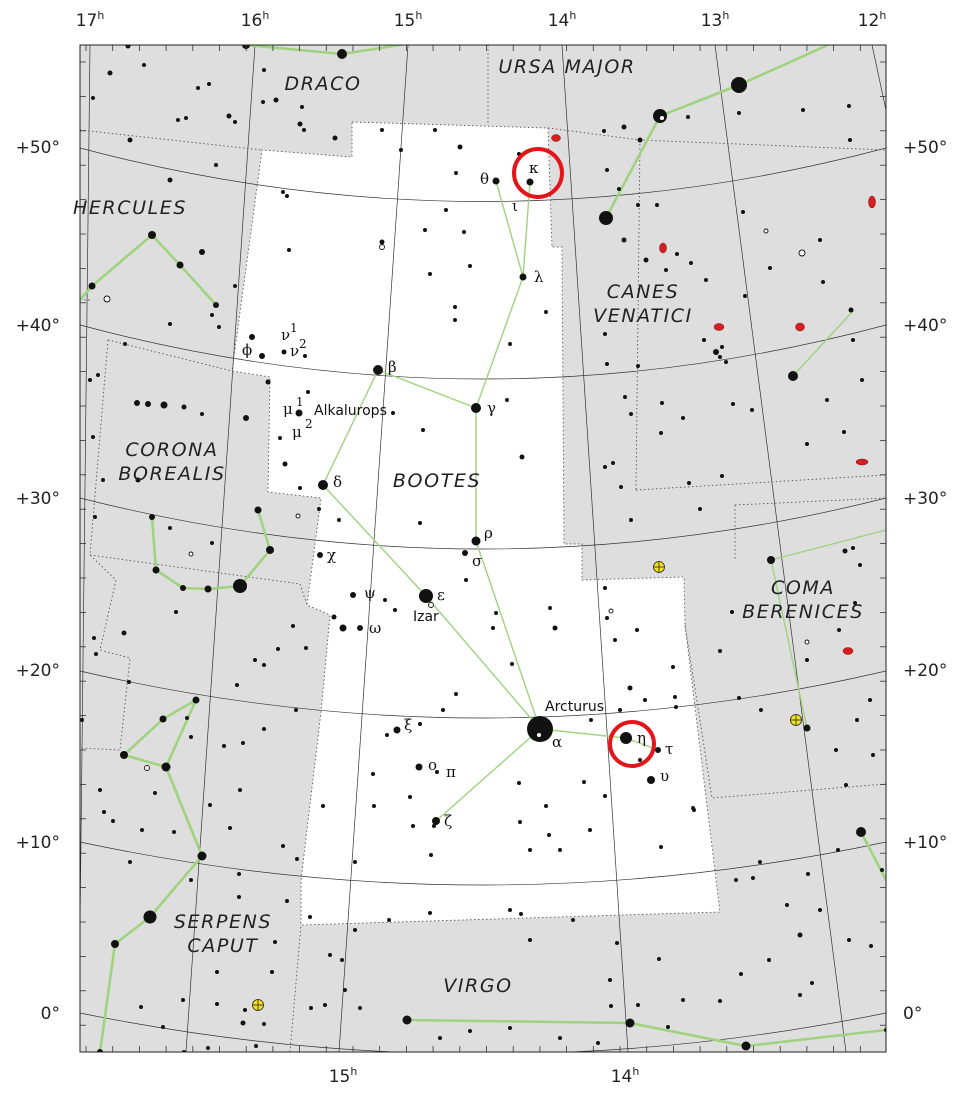 This screenshot has width=956, height=1096. Describe the element at coordinates (803, 612) in the screenshot. I see `constellation-name: BERENICES` at that location.